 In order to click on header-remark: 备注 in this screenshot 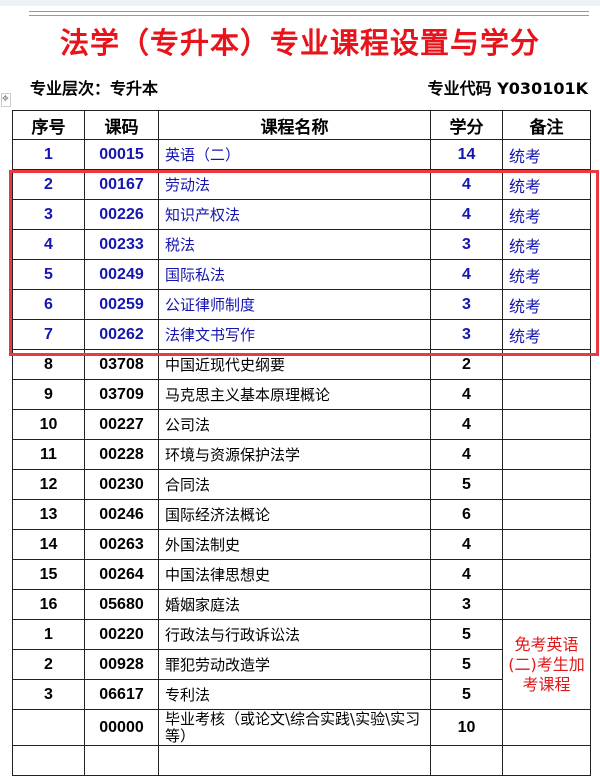, I will do `click(546, 125)`.